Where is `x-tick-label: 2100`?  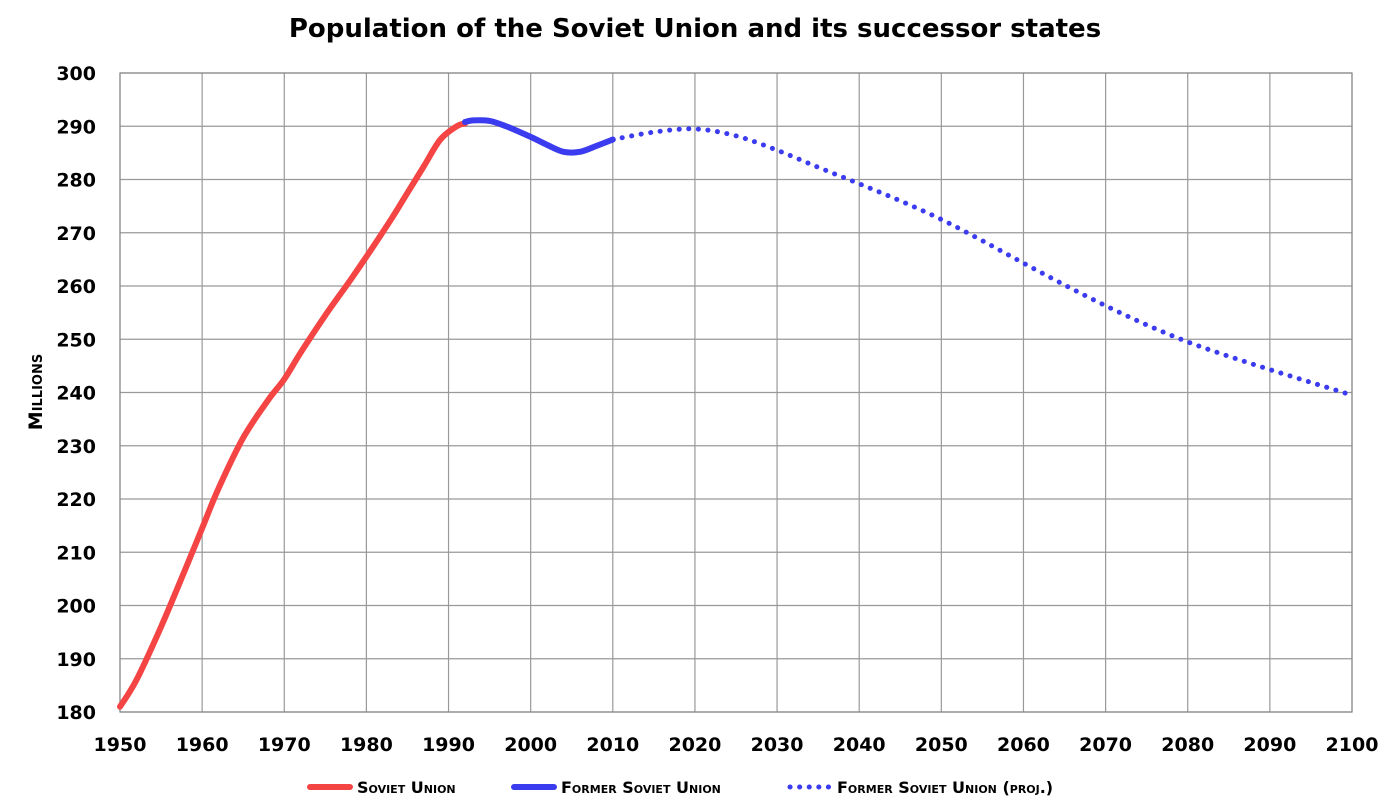 x-tick-label: 2100 is located at coordinates (1352, 745).